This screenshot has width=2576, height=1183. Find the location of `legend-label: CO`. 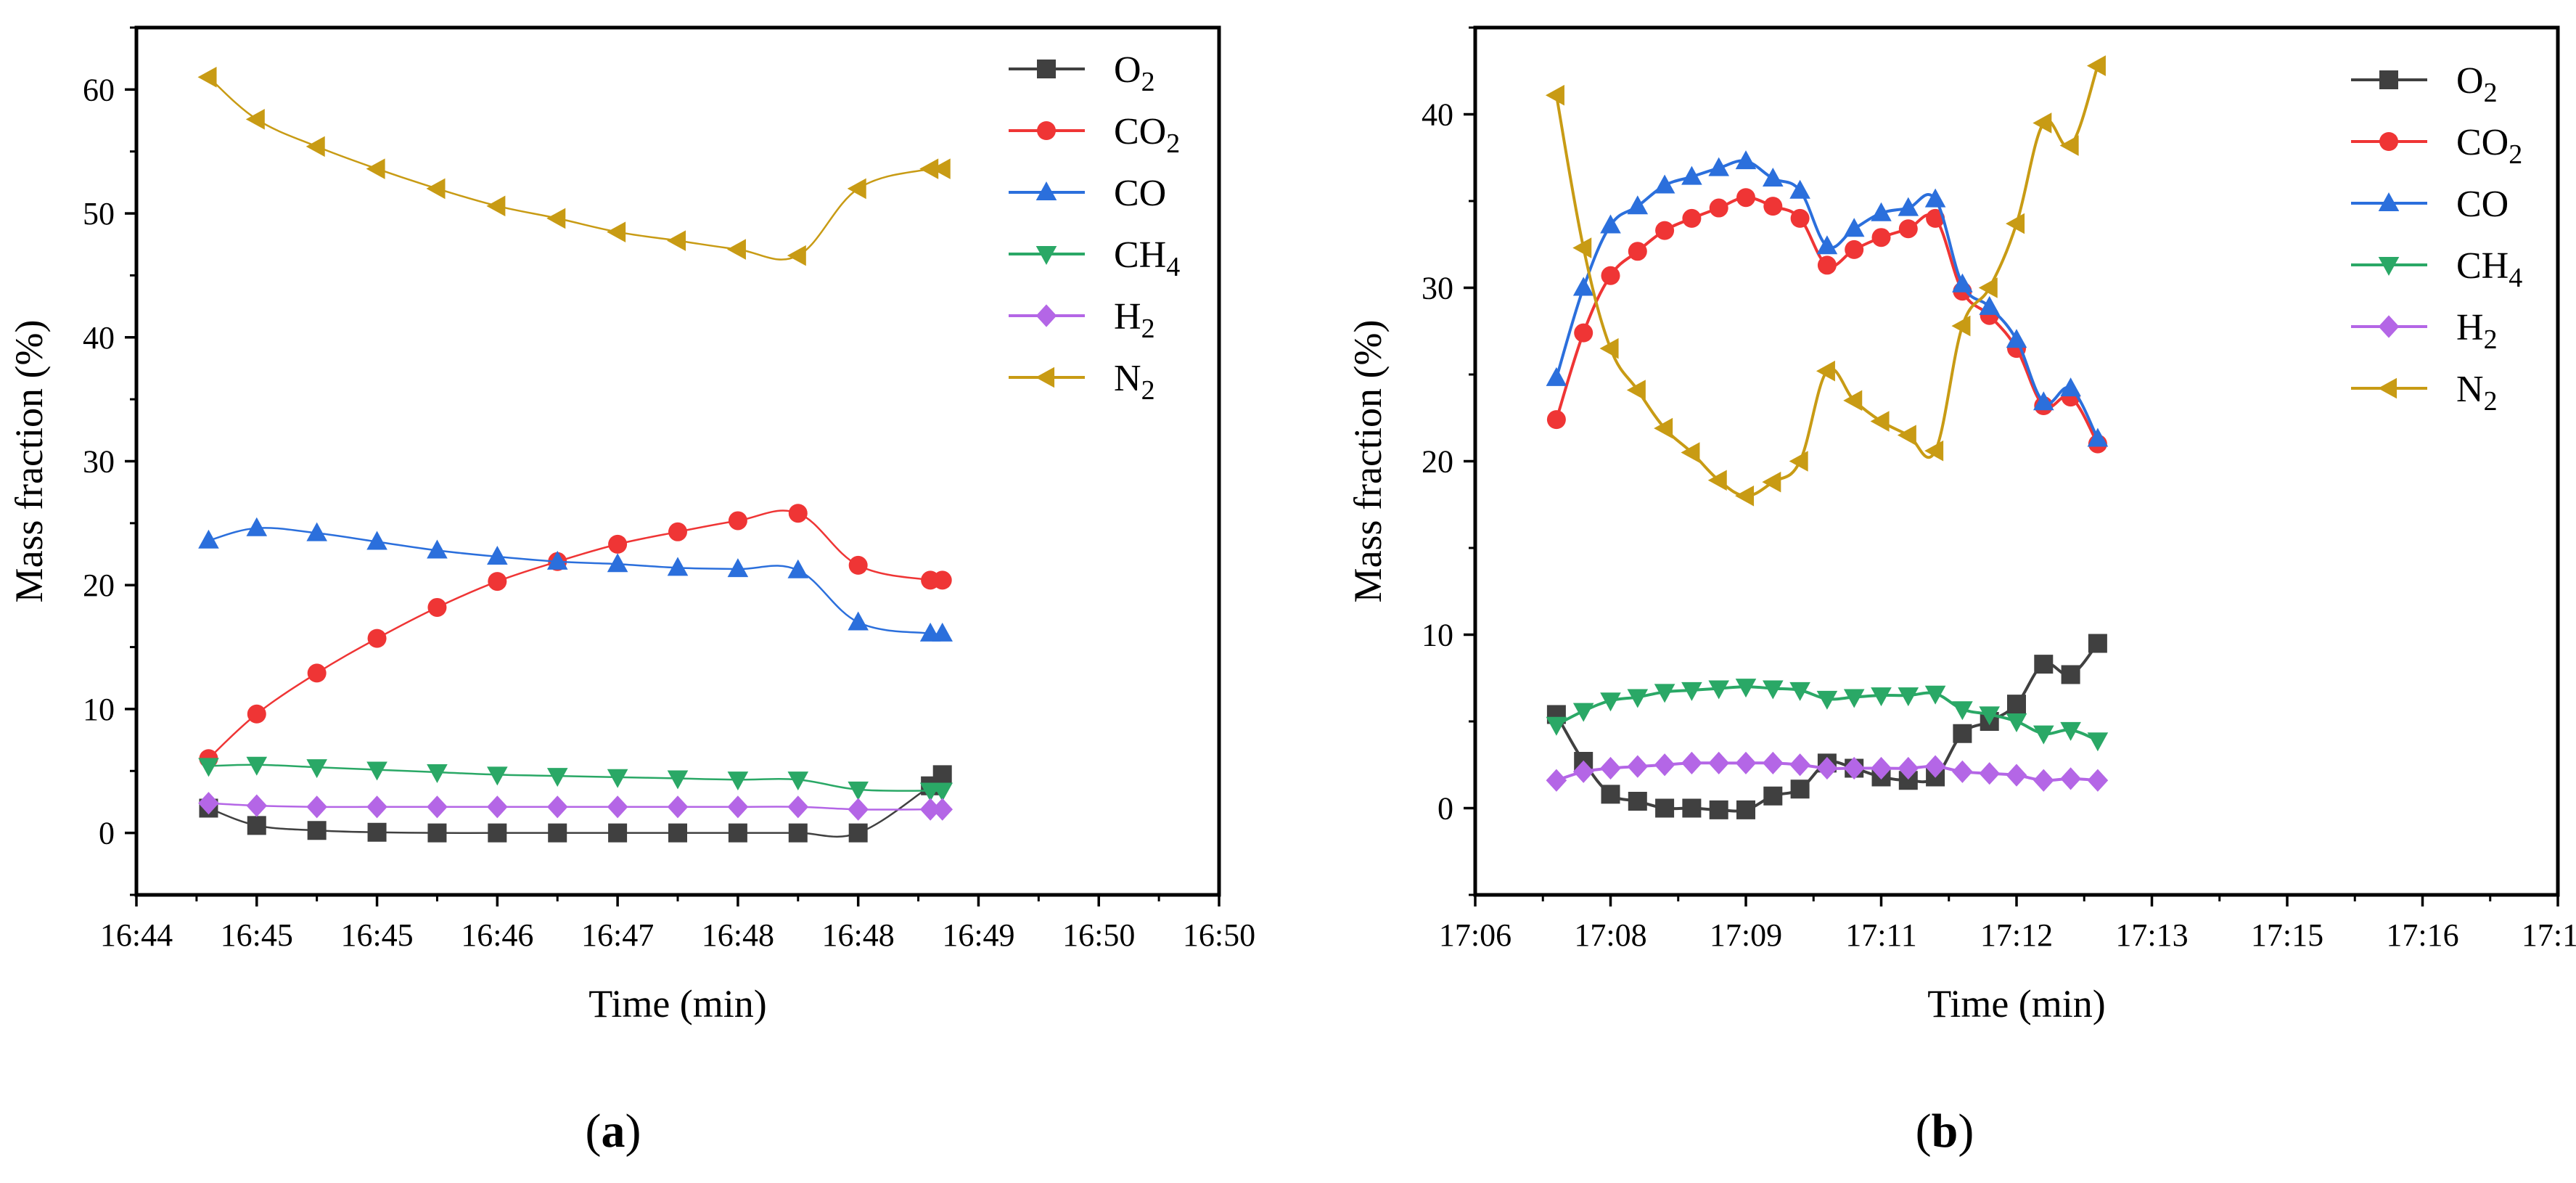

legend-label: CO is located at coordinates (1140, 193).